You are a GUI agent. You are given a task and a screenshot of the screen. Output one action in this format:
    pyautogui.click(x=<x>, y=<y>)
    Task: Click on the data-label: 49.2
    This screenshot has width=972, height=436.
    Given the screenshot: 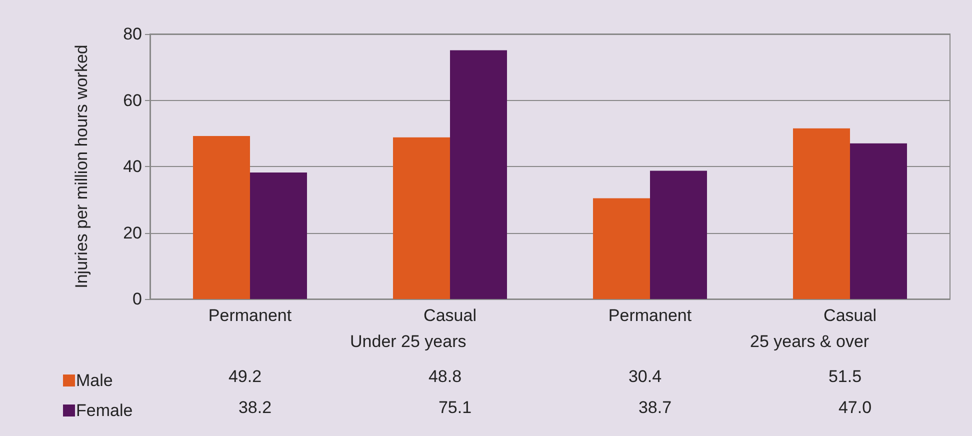 What is the action you would take?
    pyautogui.click(x=245, y=376)
    